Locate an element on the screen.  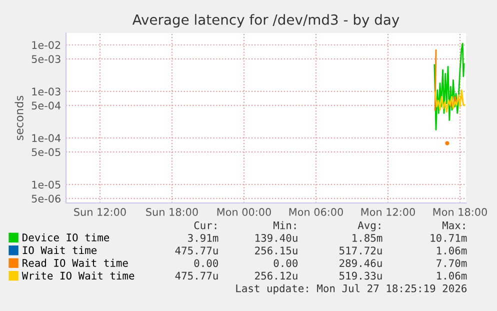
legend-label: IO Wait time is located at coordinates (59, 250).